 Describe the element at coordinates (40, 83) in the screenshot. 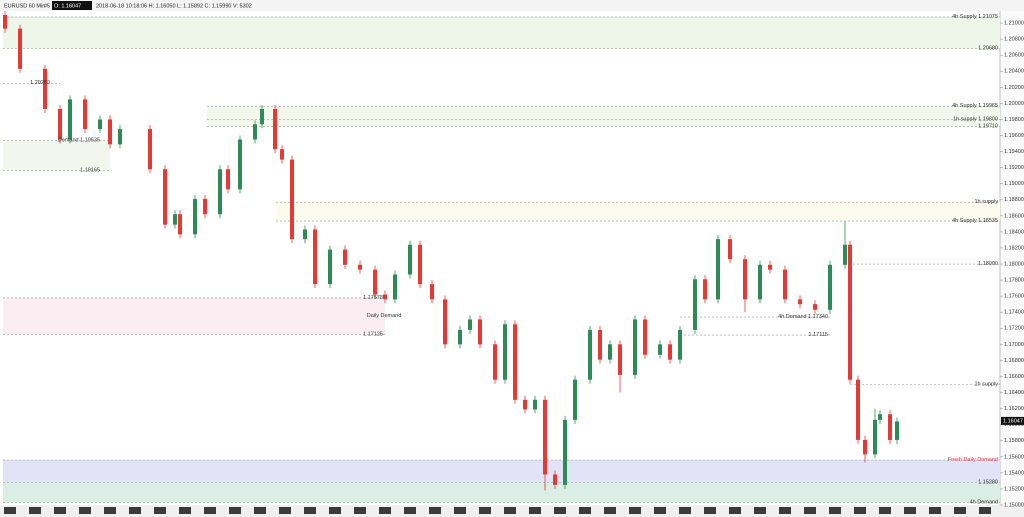

I see `level-label: 1.20250` at that location.